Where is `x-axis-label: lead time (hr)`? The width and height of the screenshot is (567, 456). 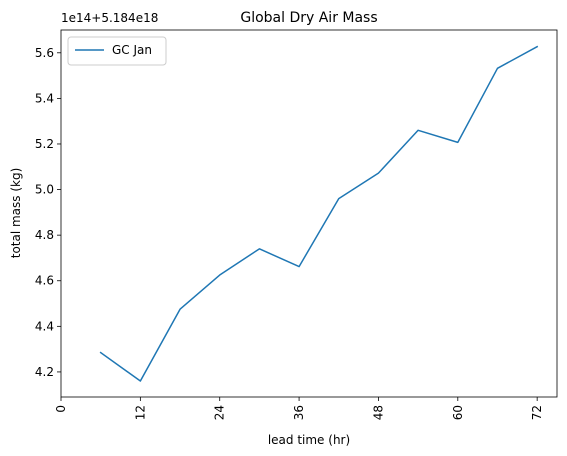
x-axis-label: lead time (hr) is located at coordinates (309, 440).